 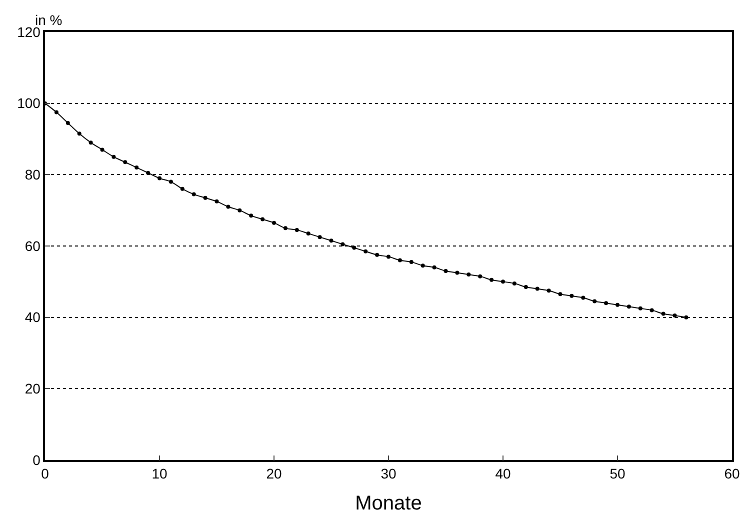 What do you see at coordinates (618, 474) in the screenshot?
I see `x-tick-label: 50` at bounding box center [618, 474].